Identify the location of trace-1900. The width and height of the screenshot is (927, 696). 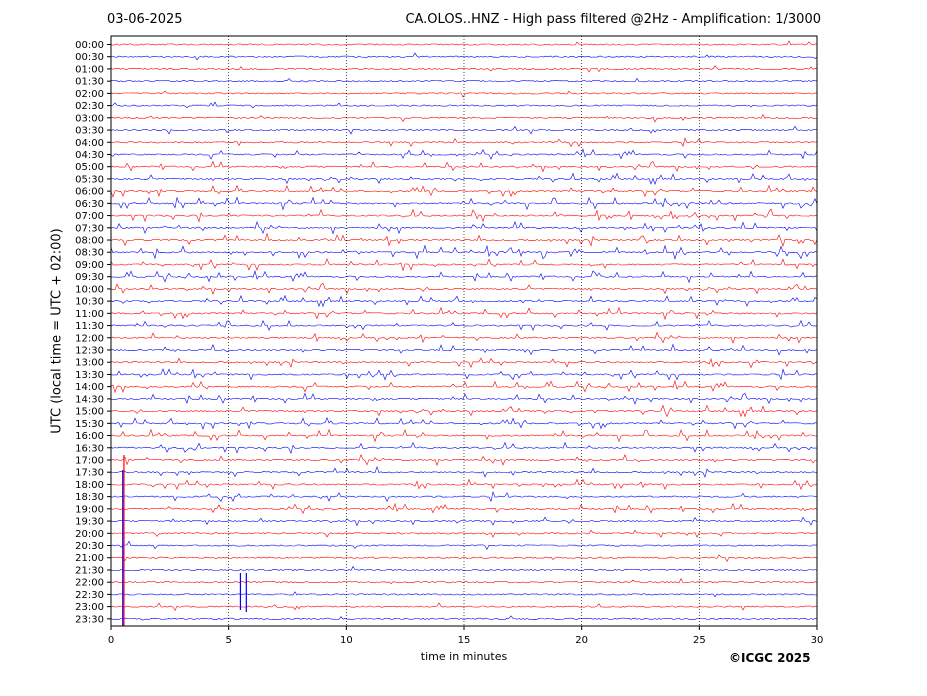
(464, 508).